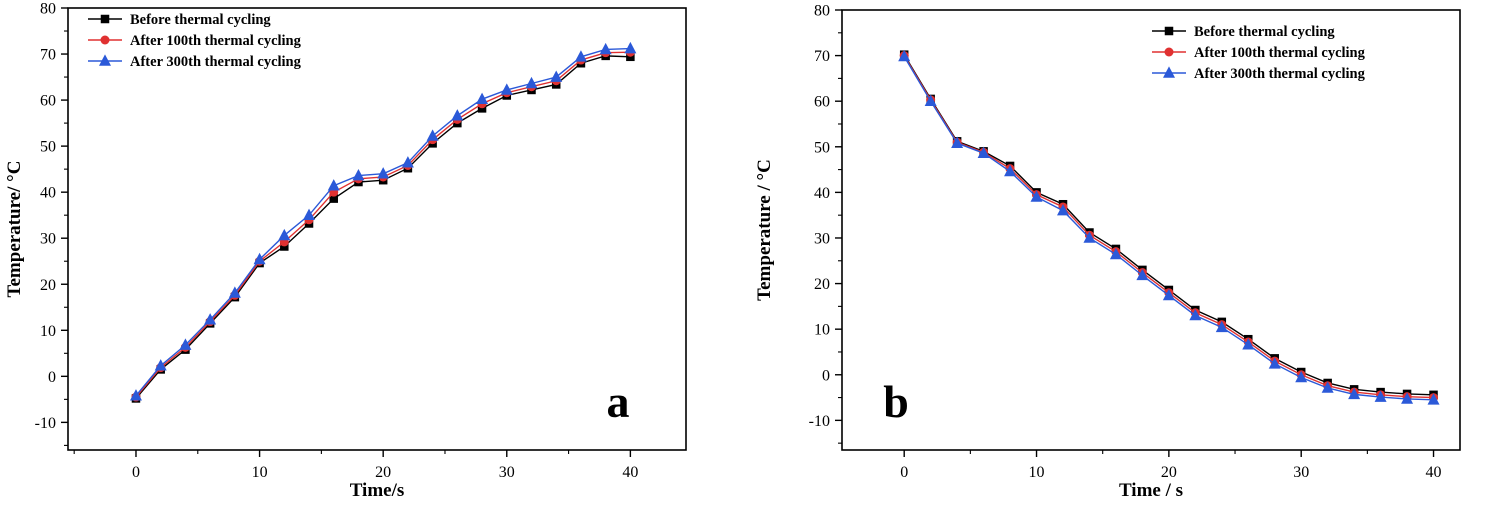 The image size is (1500, 508). What do you see at coordinates (48, 9) in the screenshot?
I see `y-tick-label: 80` at bounding box center [48, 9].